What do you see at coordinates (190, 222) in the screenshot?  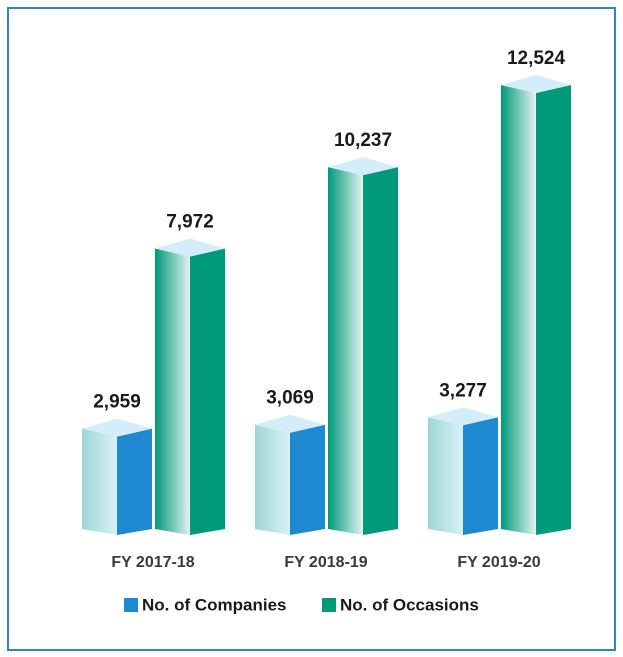 I see `data-label: 7,972` at bounding box center [190, 222].